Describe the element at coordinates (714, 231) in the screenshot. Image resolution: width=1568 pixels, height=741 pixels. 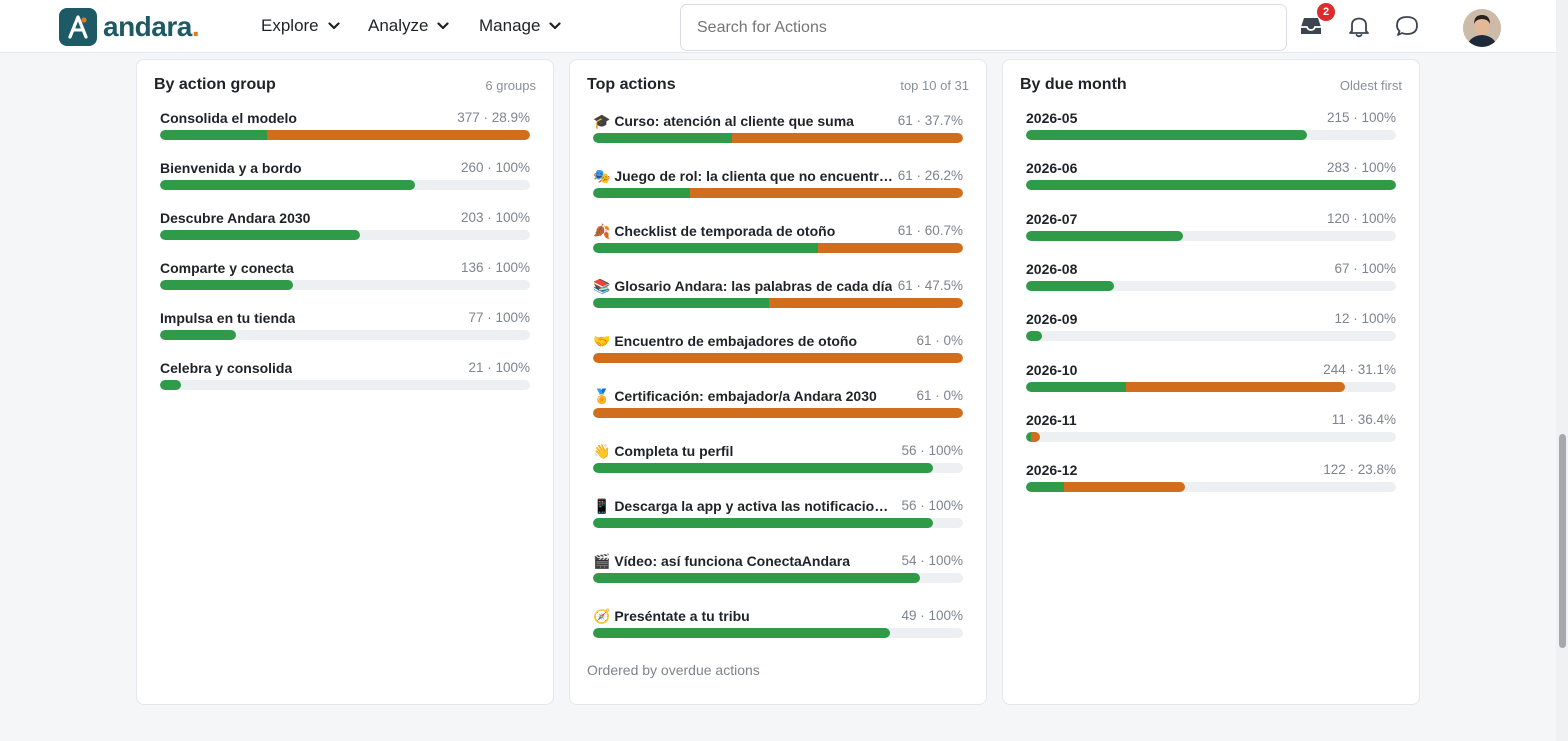
I see `row-label: 🍂 Checklist de temporada de otoño` at that location.